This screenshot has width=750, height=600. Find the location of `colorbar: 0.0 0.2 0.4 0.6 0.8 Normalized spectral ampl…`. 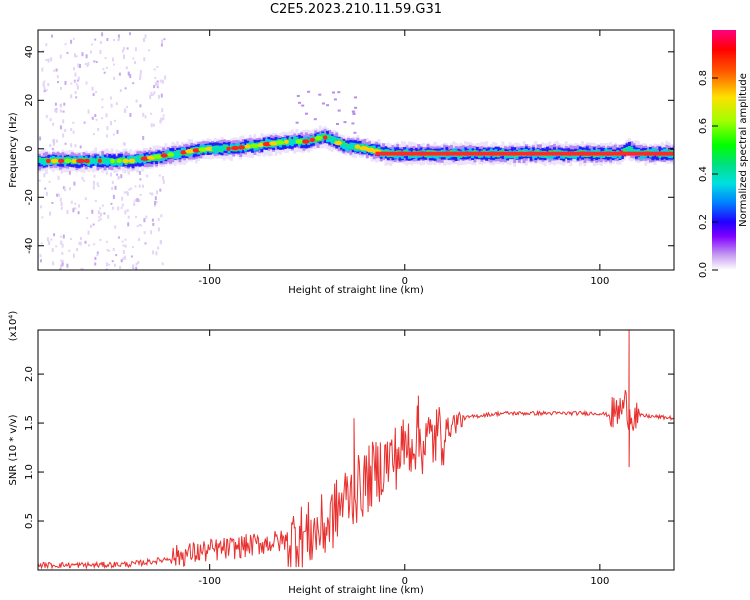

colorbar: 0.0 0.2 0.4 0.6 0.8 Normalized spectral ampl… is located at coordinates (723, 154).